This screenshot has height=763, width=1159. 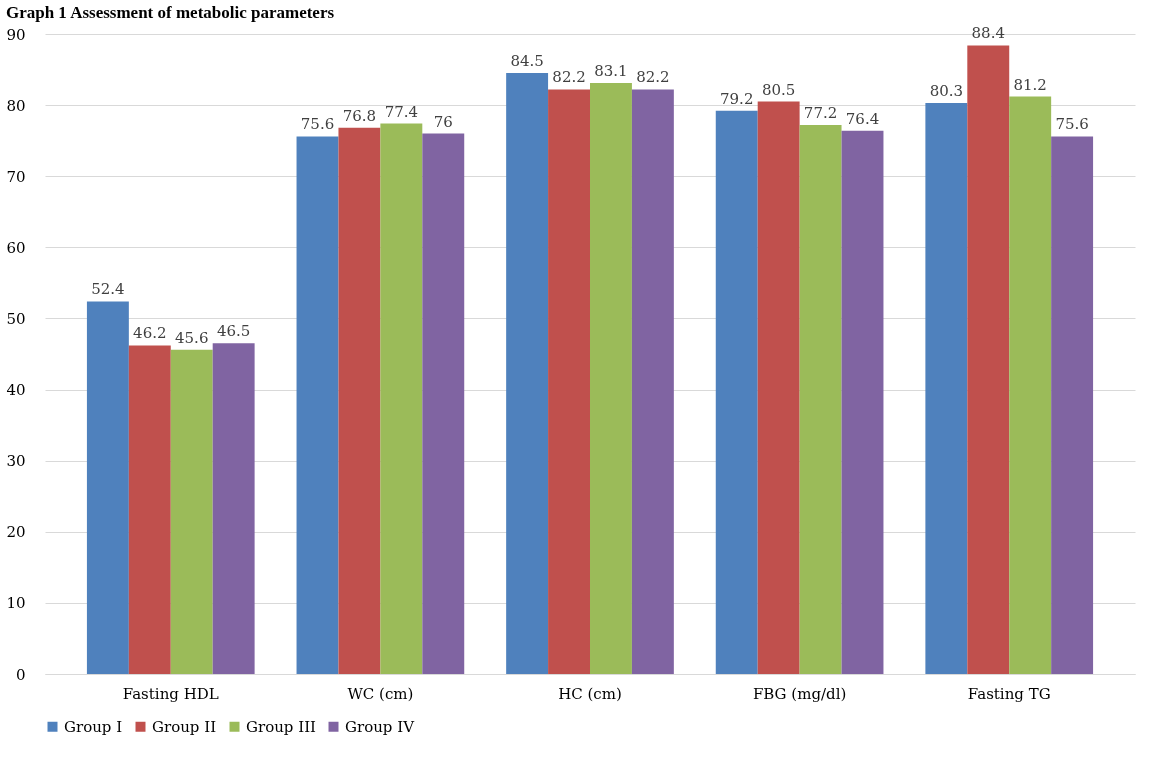 I want to click on y-tick-label: 20, so click(x=16, y=532).